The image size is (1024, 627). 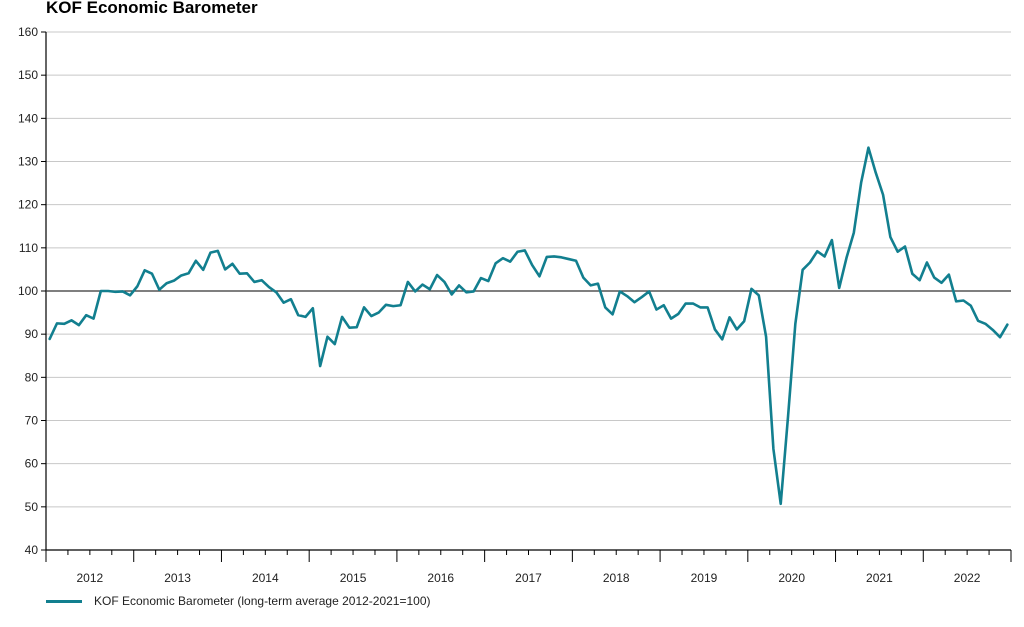 I want to click on y-axis: 40 50 60 70 80 90 100 110 120 130 140 150 160, so click(x=32, y=291).